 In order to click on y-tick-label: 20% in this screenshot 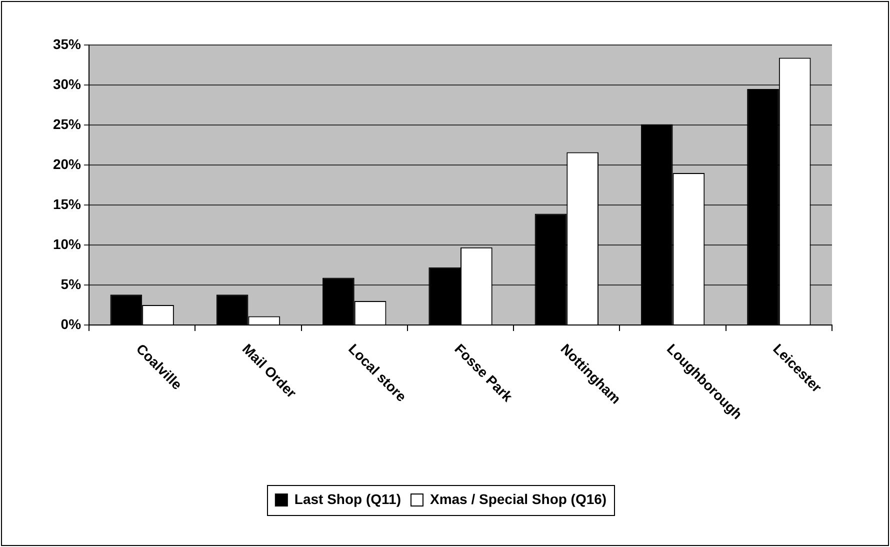, I will do `click(67, 164)`.